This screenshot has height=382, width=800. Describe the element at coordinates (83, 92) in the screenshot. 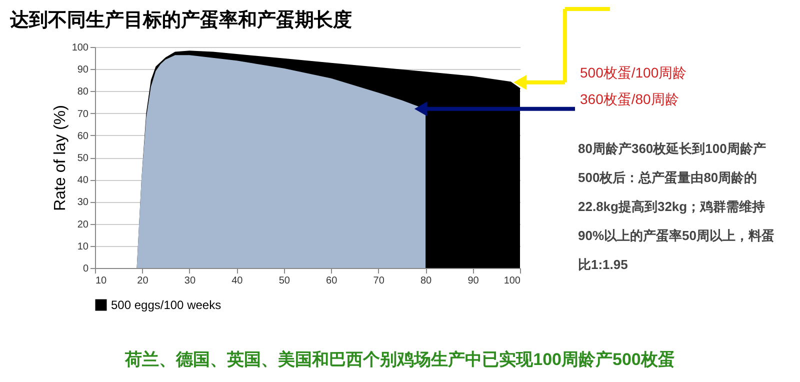

I see `y-tick-label: 80` at that location.